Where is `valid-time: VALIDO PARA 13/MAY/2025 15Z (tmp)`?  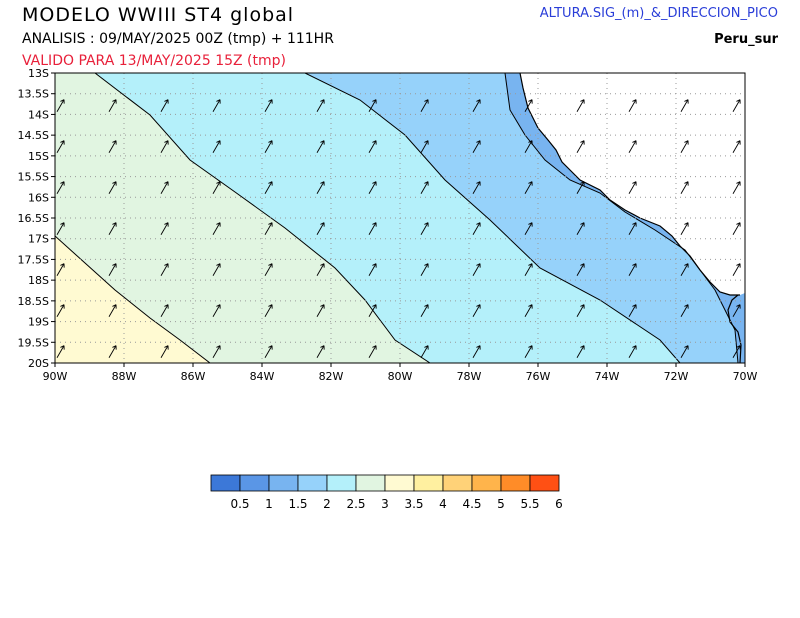
valid-time: VALIDO PARA 13/MAY/2025 15Z (tmp) is located at coordinates (154, 61).